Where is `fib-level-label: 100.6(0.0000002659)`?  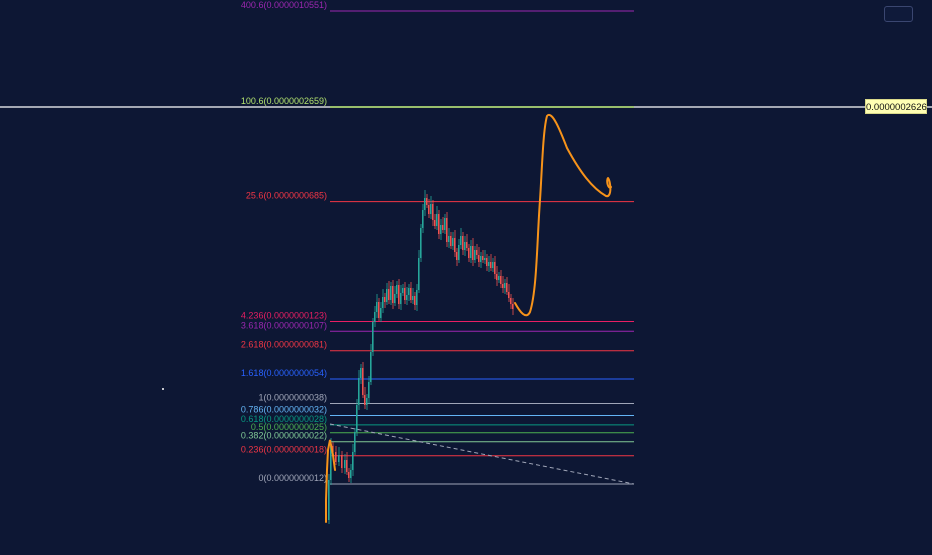 fib-level-label: 100.6(0.0000002659) is located at coordinates (284, 101).